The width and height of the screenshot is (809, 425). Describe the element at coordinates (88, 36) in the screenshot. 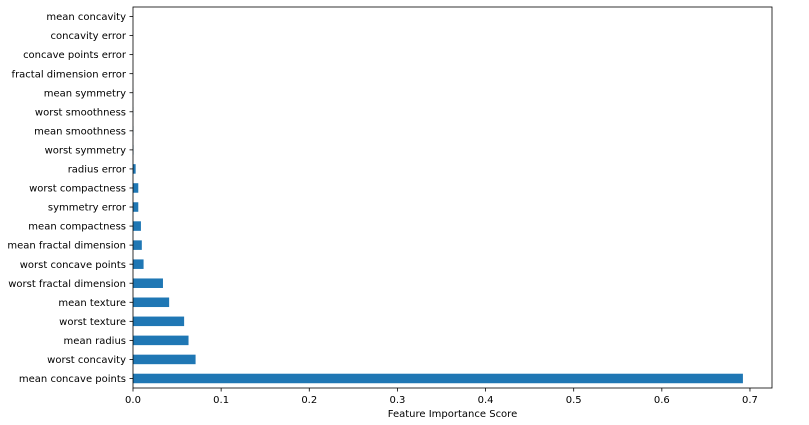

I see `y-tick-label: concavity error` at that location.